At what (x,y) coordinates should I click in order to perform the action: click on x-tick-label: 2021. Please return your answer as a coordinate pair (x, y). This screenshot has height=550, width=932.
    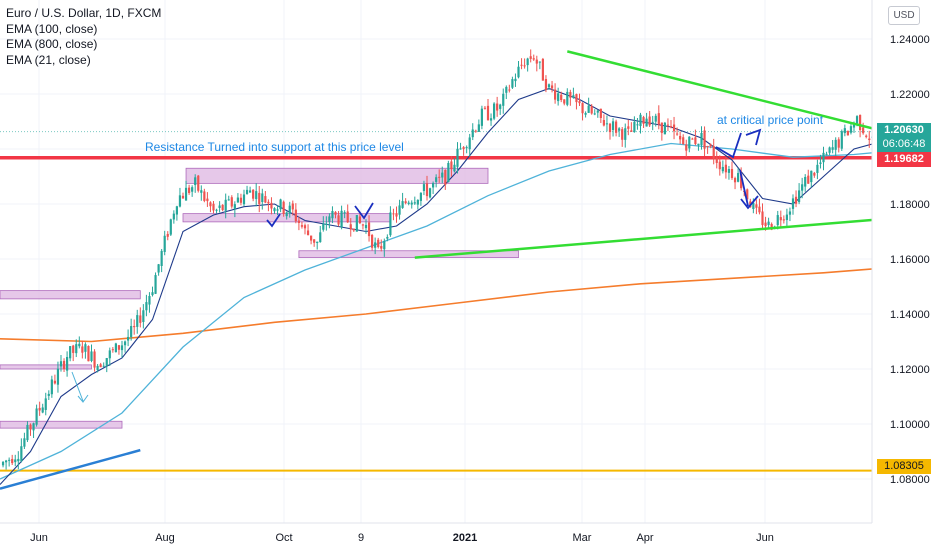
    Looking at the image, I should click on (465, 538).